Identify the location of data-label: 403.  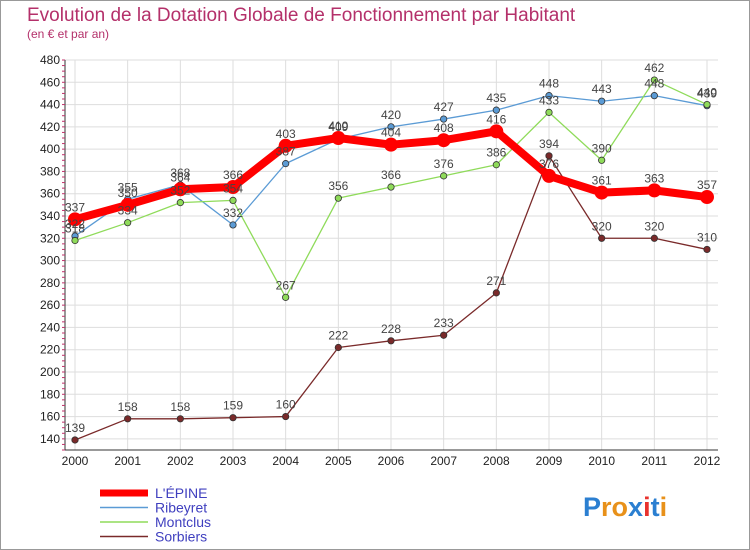
(286, 134).